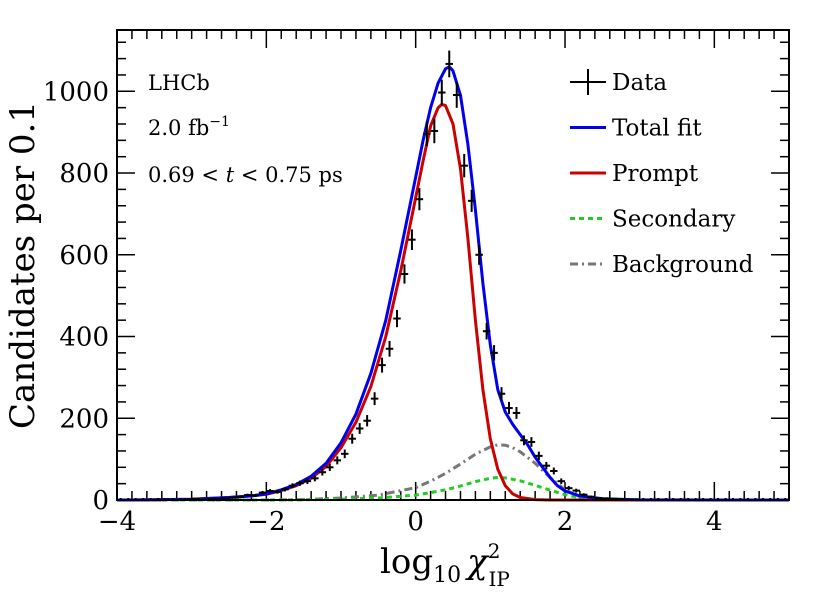  Describe the element at coordinates (657, 129) in the screenshot. I see `legend-label: Total fit` at that location.